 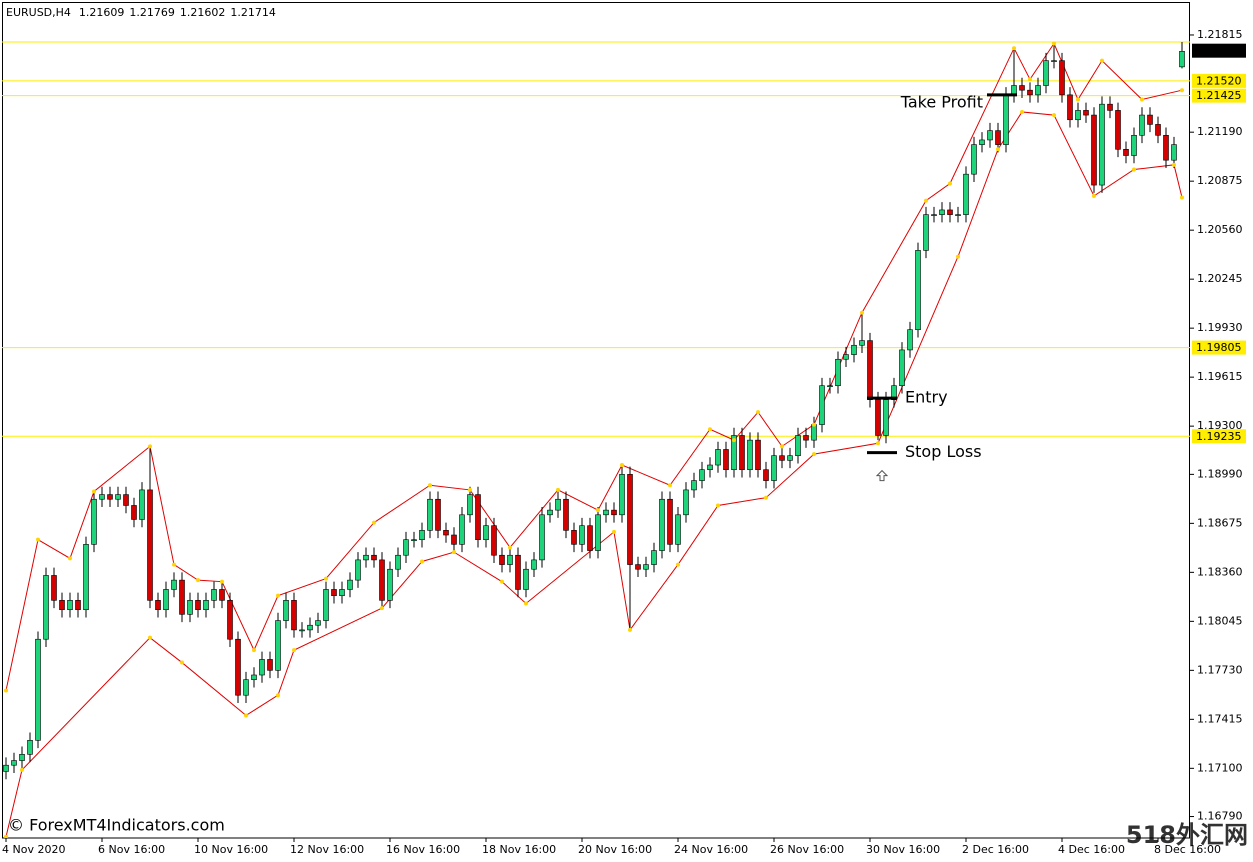 What do you see at coordinates (231, 849) in the screenshot?
I see `x-tick-label: 10 Nov 16:00` at bounding box center [231, 849].